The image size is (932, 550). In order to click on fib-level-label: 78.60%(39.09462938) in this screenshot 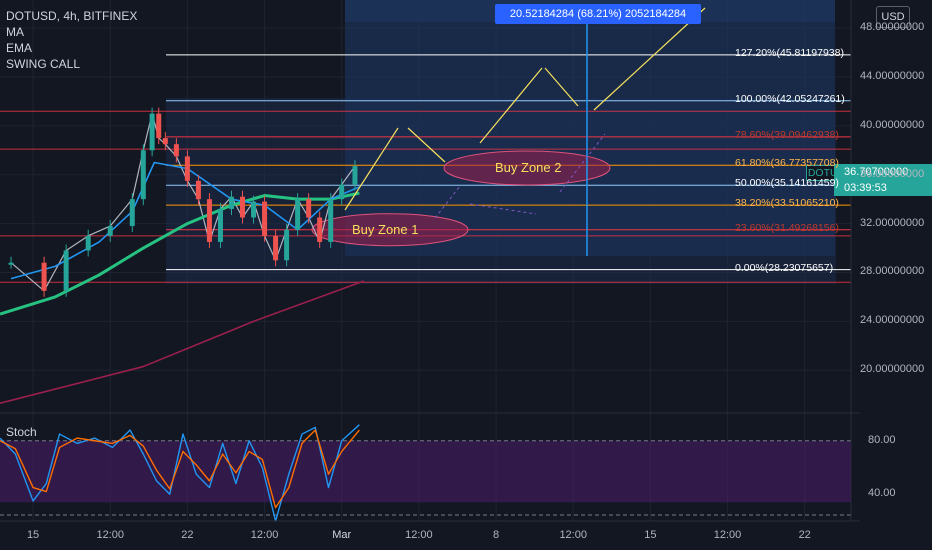, I will do `click(787, 134)`.